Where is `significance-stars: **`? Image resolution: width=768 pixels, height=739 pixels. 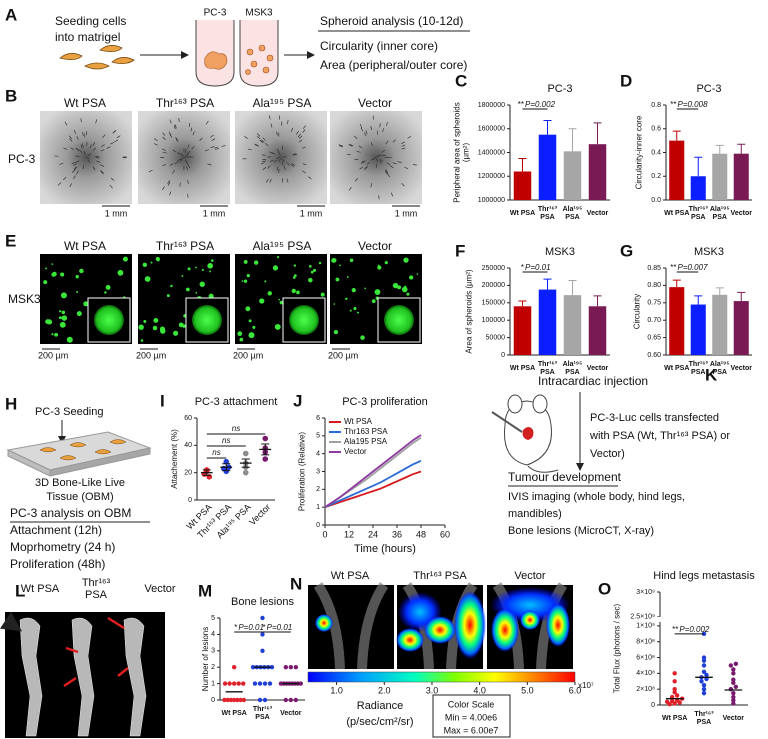
significance-stars: ** is located at coordinates (673, 104).